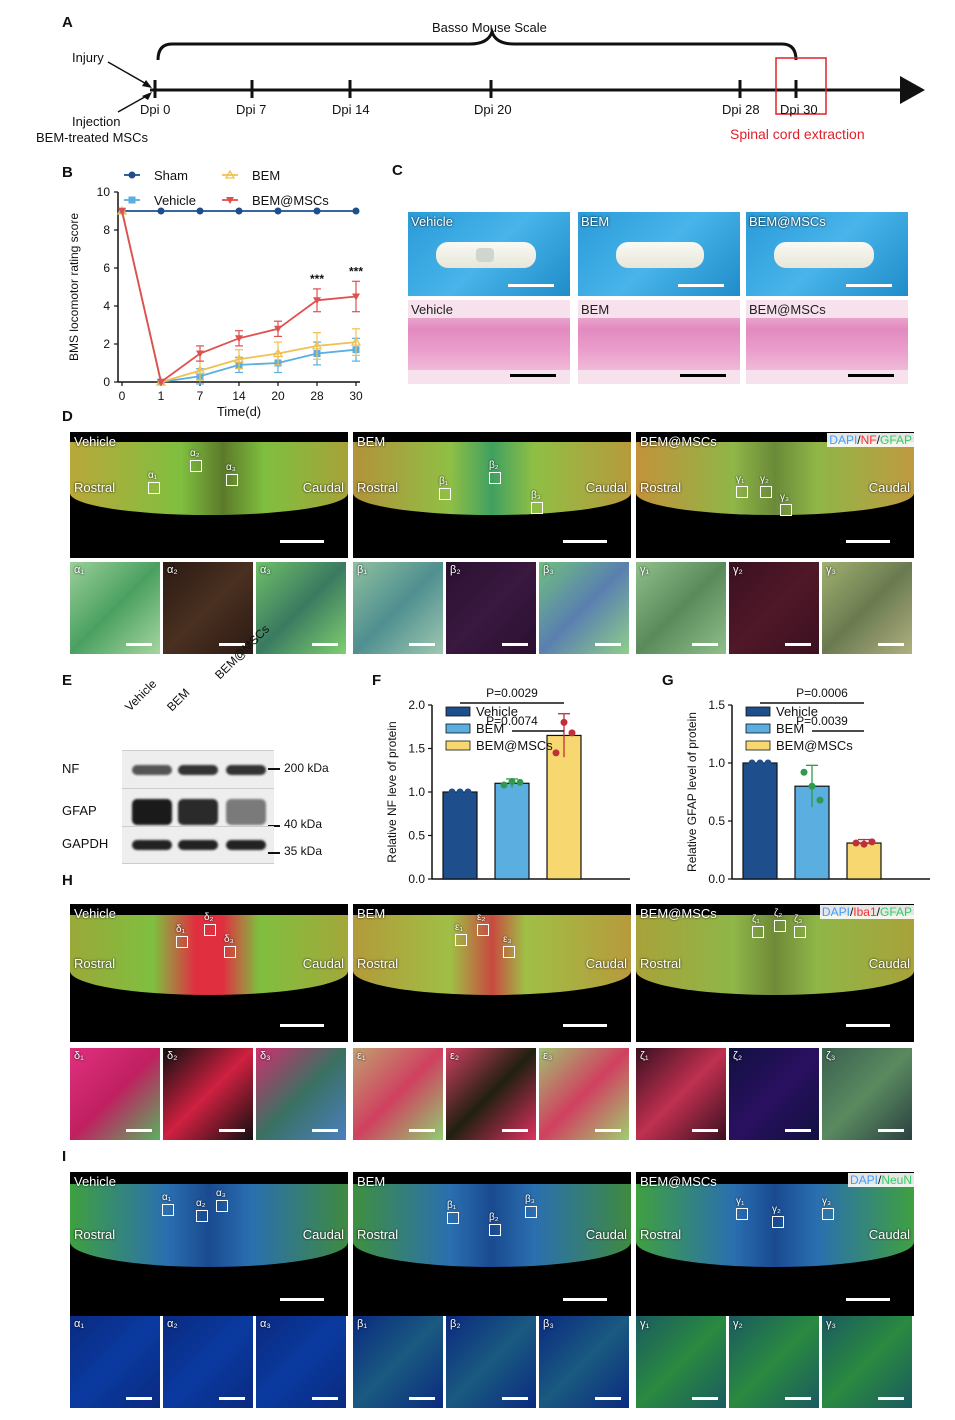 The image size is (955, 1420). What do you see at coordinates (153, 475) in the screenshot?
I see `roi-label: α₁` at bounding box center [153, 475].